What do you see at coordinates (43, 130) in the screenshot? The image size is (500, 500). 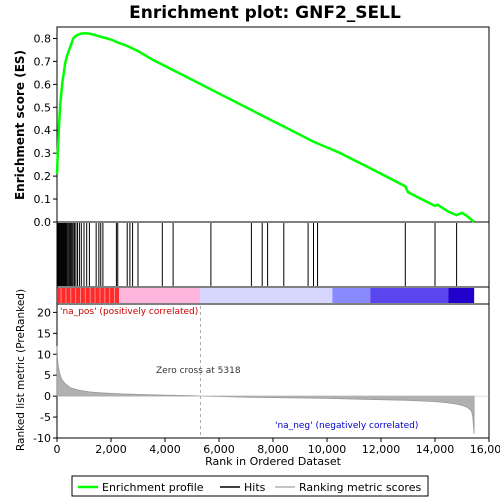 I see `es-tick-label: 0.4` at bounding box center [43, 130].